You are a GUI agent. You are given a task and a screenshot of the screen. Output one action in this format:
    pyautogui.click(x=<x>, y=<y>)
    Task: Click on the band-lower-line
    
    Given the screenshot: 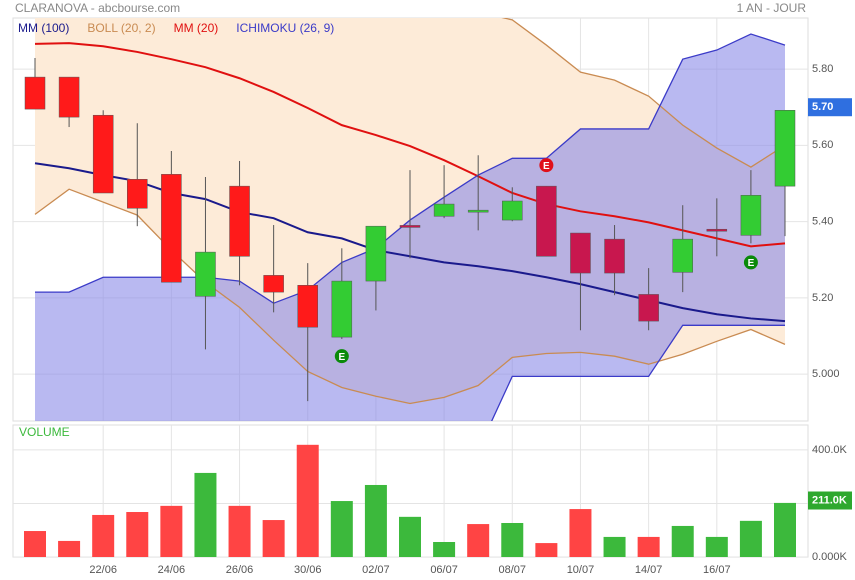 What is the action you would take?
    pyautogui.click(x=637, y=372)
    